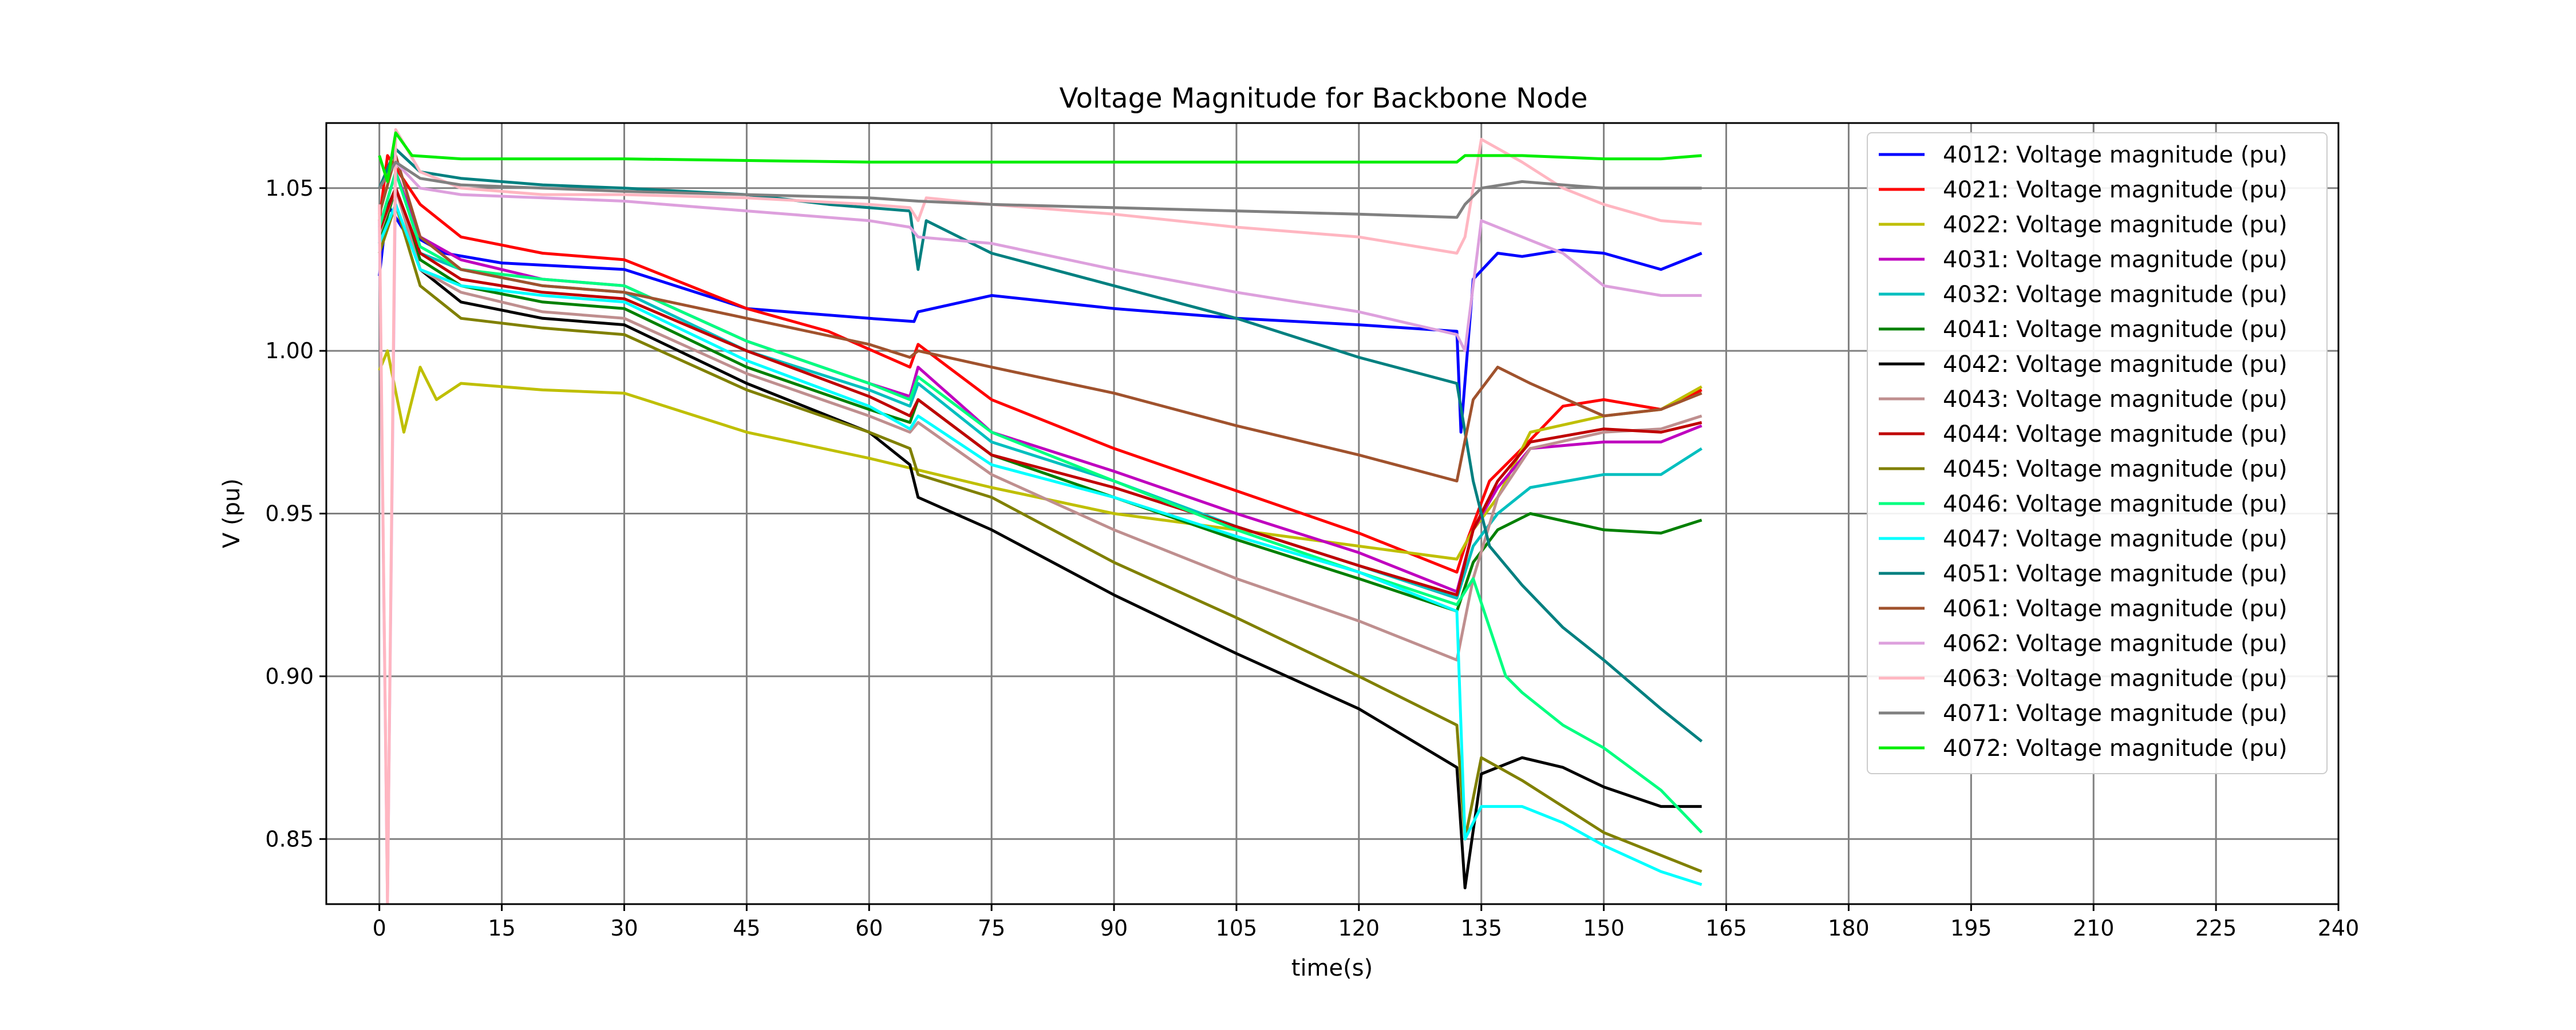  I want to click on y-tick-label: 0.95, so click(289, 513).